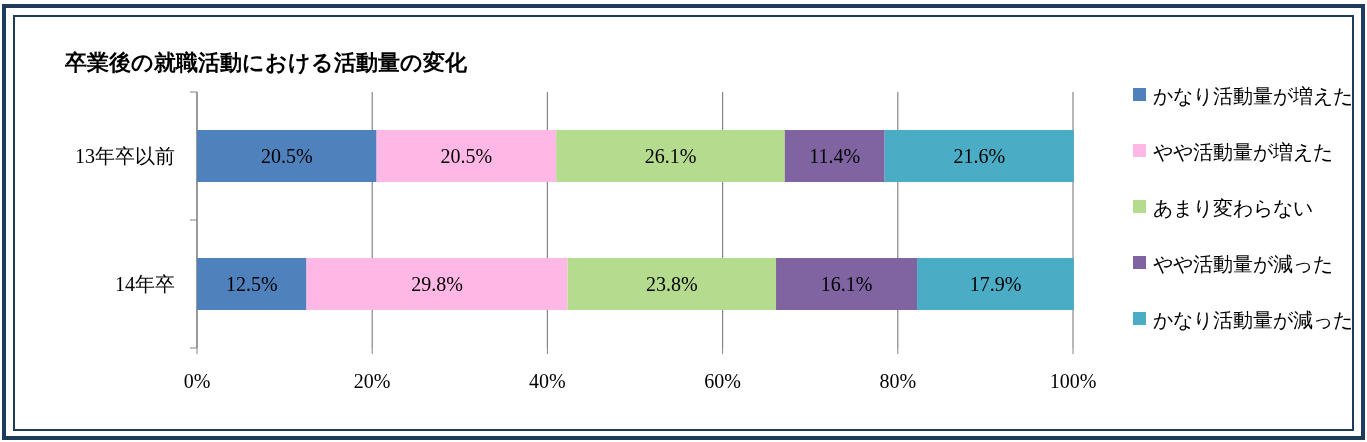  I want to click on legend-label: あまり変わらない, so click(1233, 208).